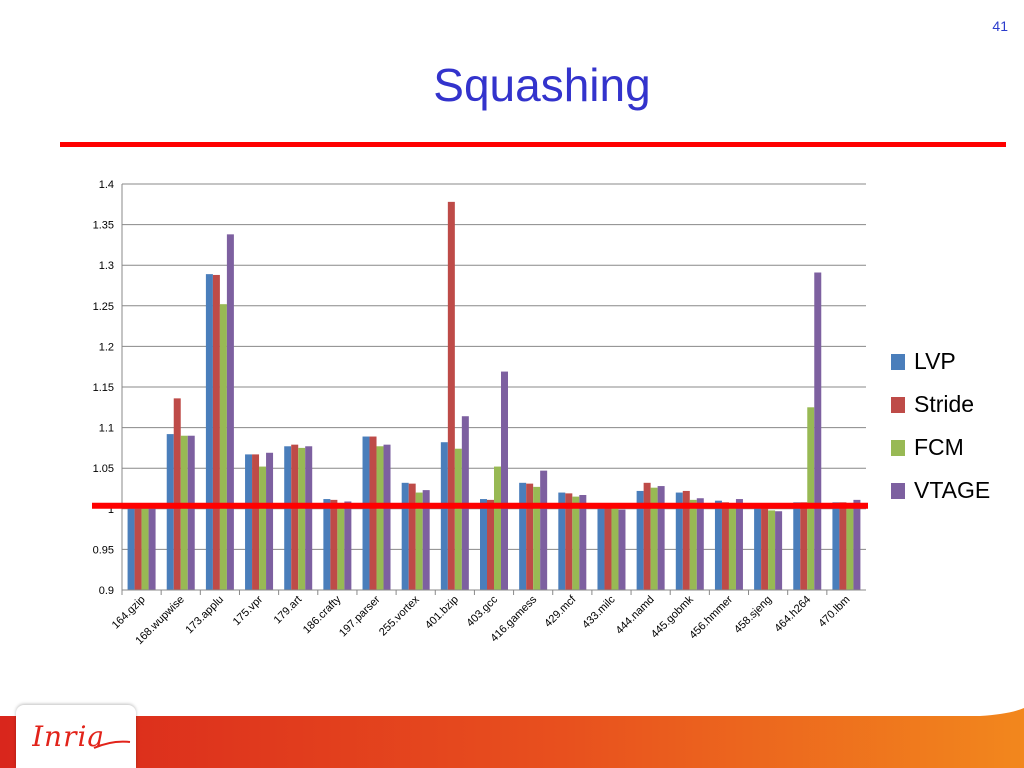 Image resolution: width=1024 pixels, height=768 pixels. What do you see at coordinates (129, 613) in the screenshot?
I see `x-tick-label: 164.gzip` at bounding box center [129, 613].